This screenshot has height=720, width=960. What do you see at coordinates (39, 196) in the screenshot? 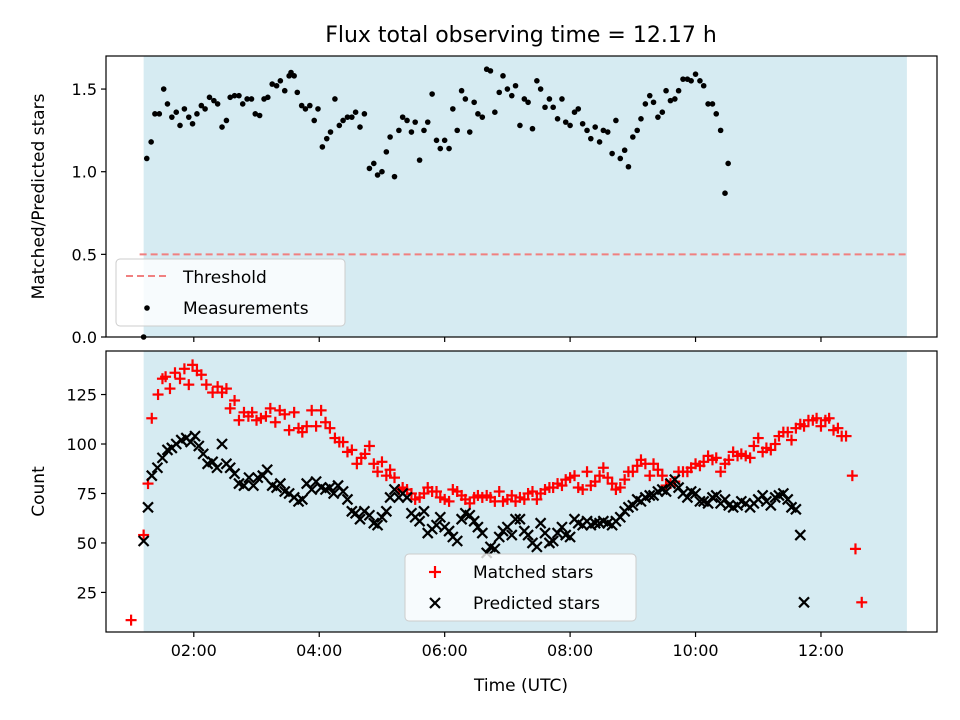
I see `top-y-axis-label: Matched/Predicted stars` at bounding box center [39, 196].